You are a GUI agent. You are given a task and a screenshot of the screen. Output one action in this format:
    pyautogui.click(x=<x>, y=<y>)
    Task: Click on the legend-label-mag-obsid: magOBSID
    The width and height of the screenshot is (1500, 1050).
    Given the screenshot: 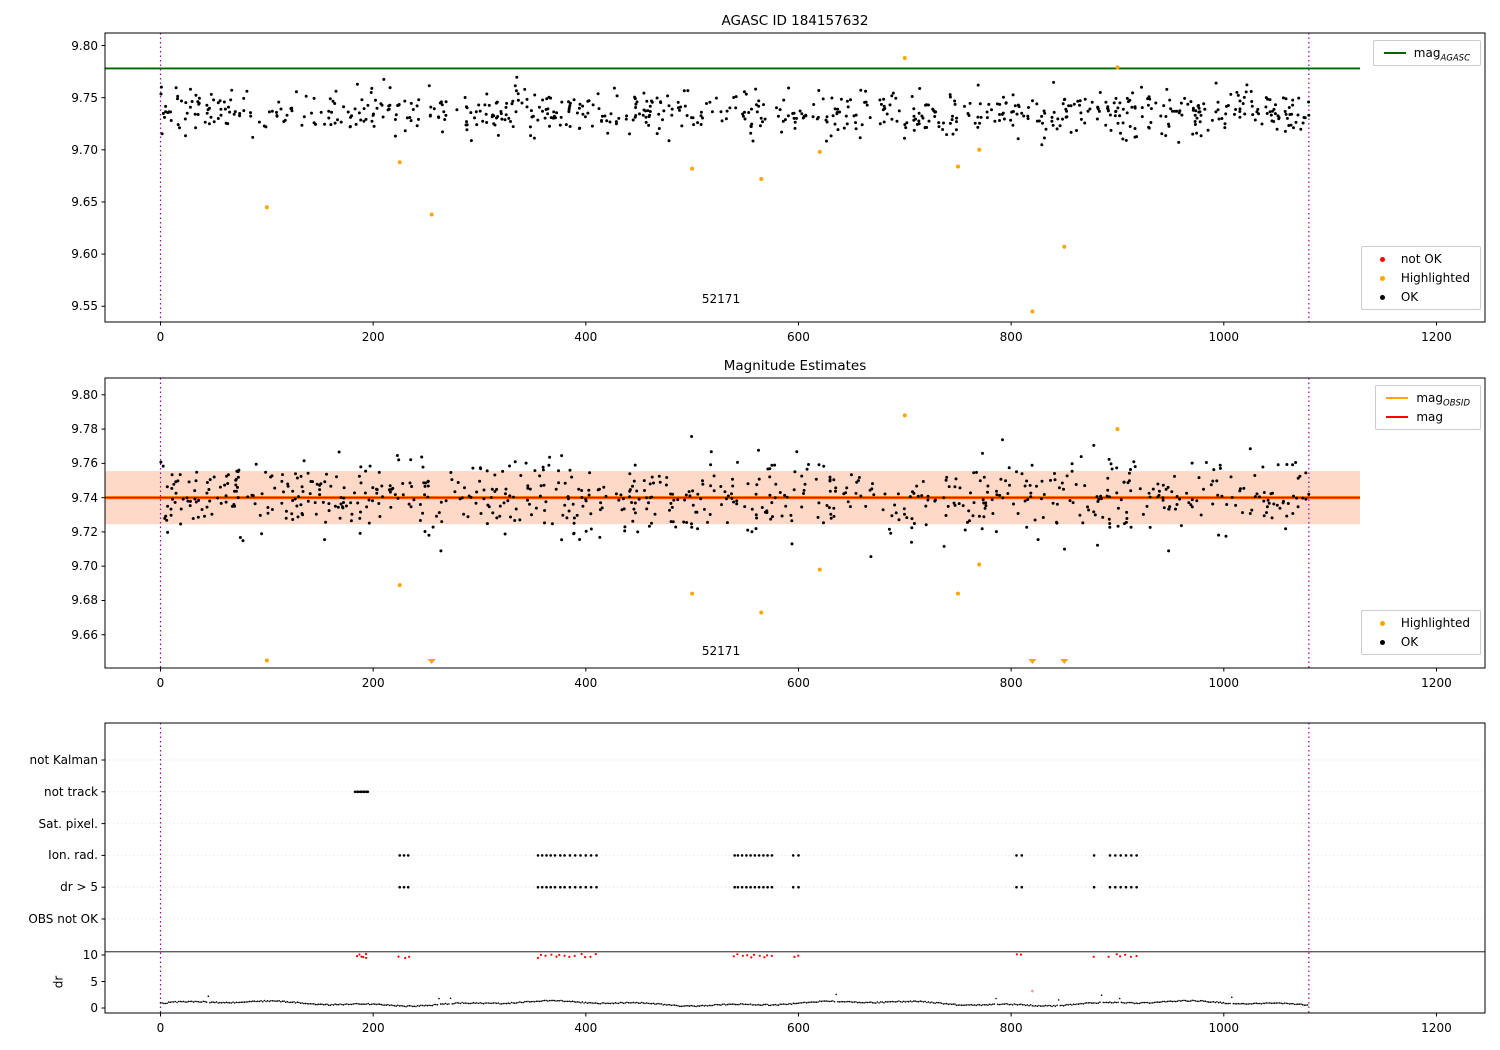 What is the action you would take?
    pyautogui.click(x=1443, y=400)
    